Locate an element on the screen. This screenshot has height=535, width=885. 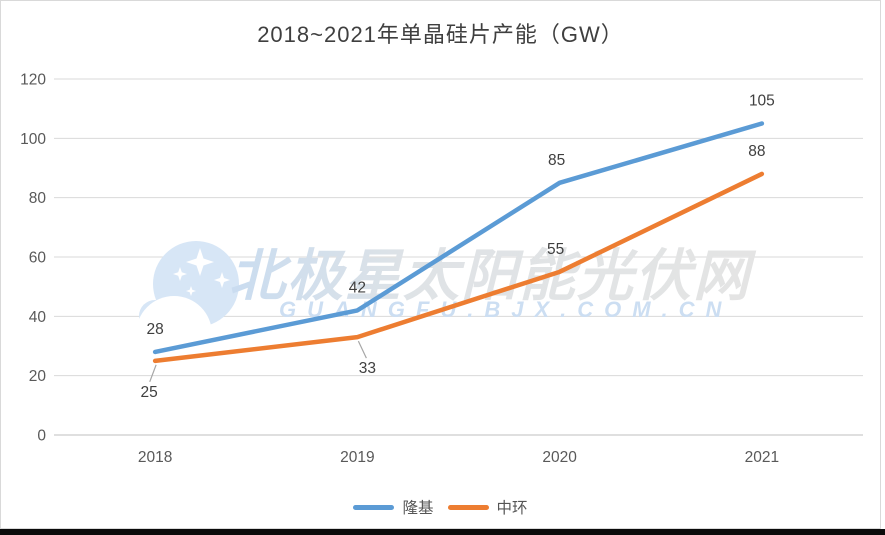
y-tick-label: 40 is located at coordinates (38, 317).